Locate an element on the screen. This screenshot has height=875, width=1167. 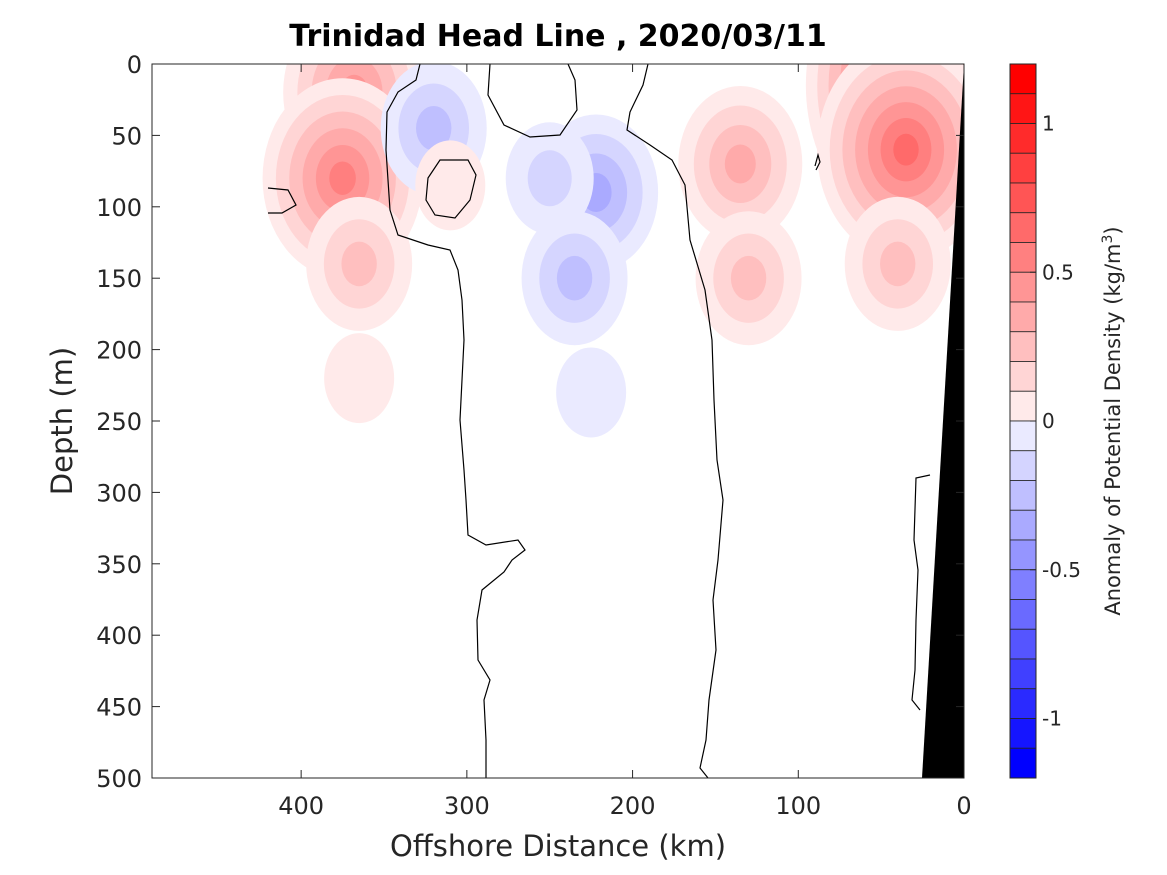
x-tick-label: 300 is located at coordinates (467, 806).